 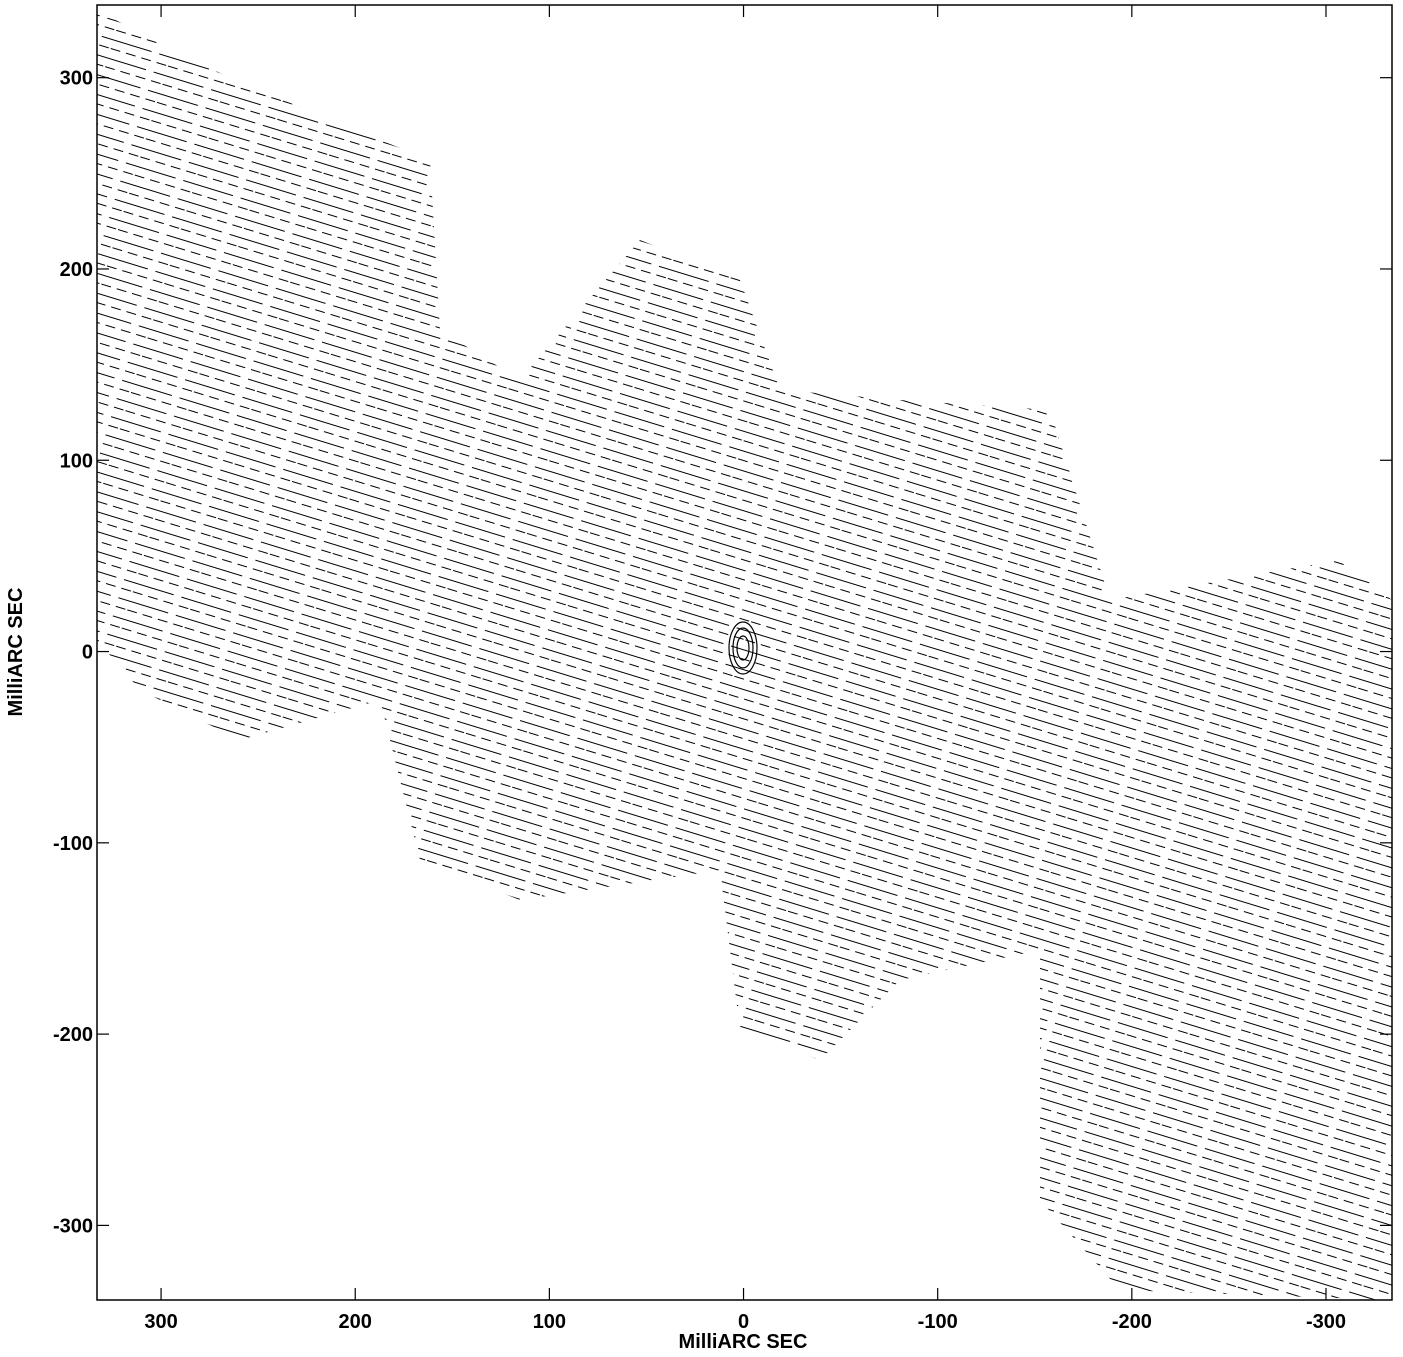 I want to click on y-axis-label: MilliARC SEC, so click(x=16, y=652).